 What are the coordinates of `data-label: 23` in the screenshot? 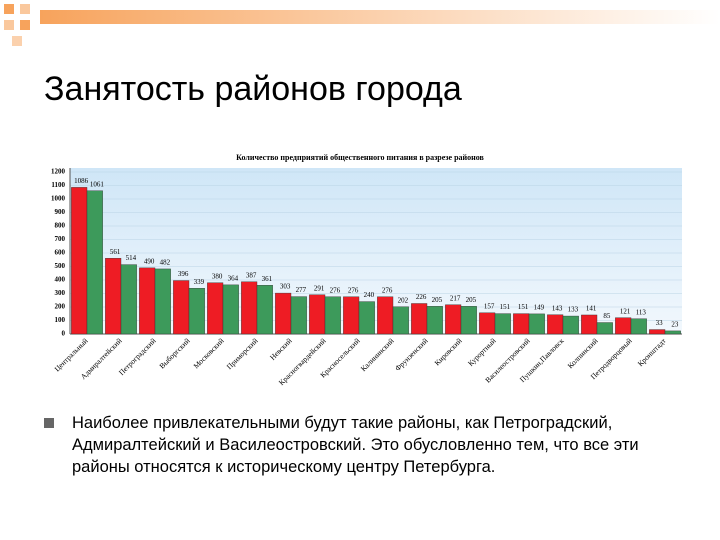 It's located at (675, 325).